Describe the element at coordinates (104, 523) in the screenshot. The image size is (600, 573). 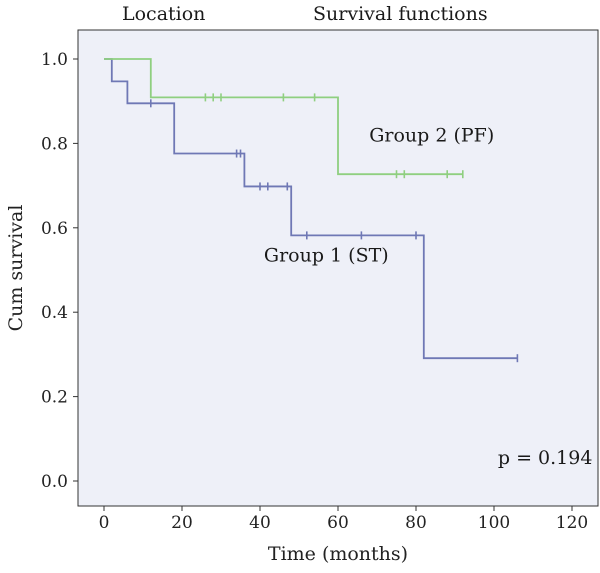
I see `x-tick-label: 0` at that location.